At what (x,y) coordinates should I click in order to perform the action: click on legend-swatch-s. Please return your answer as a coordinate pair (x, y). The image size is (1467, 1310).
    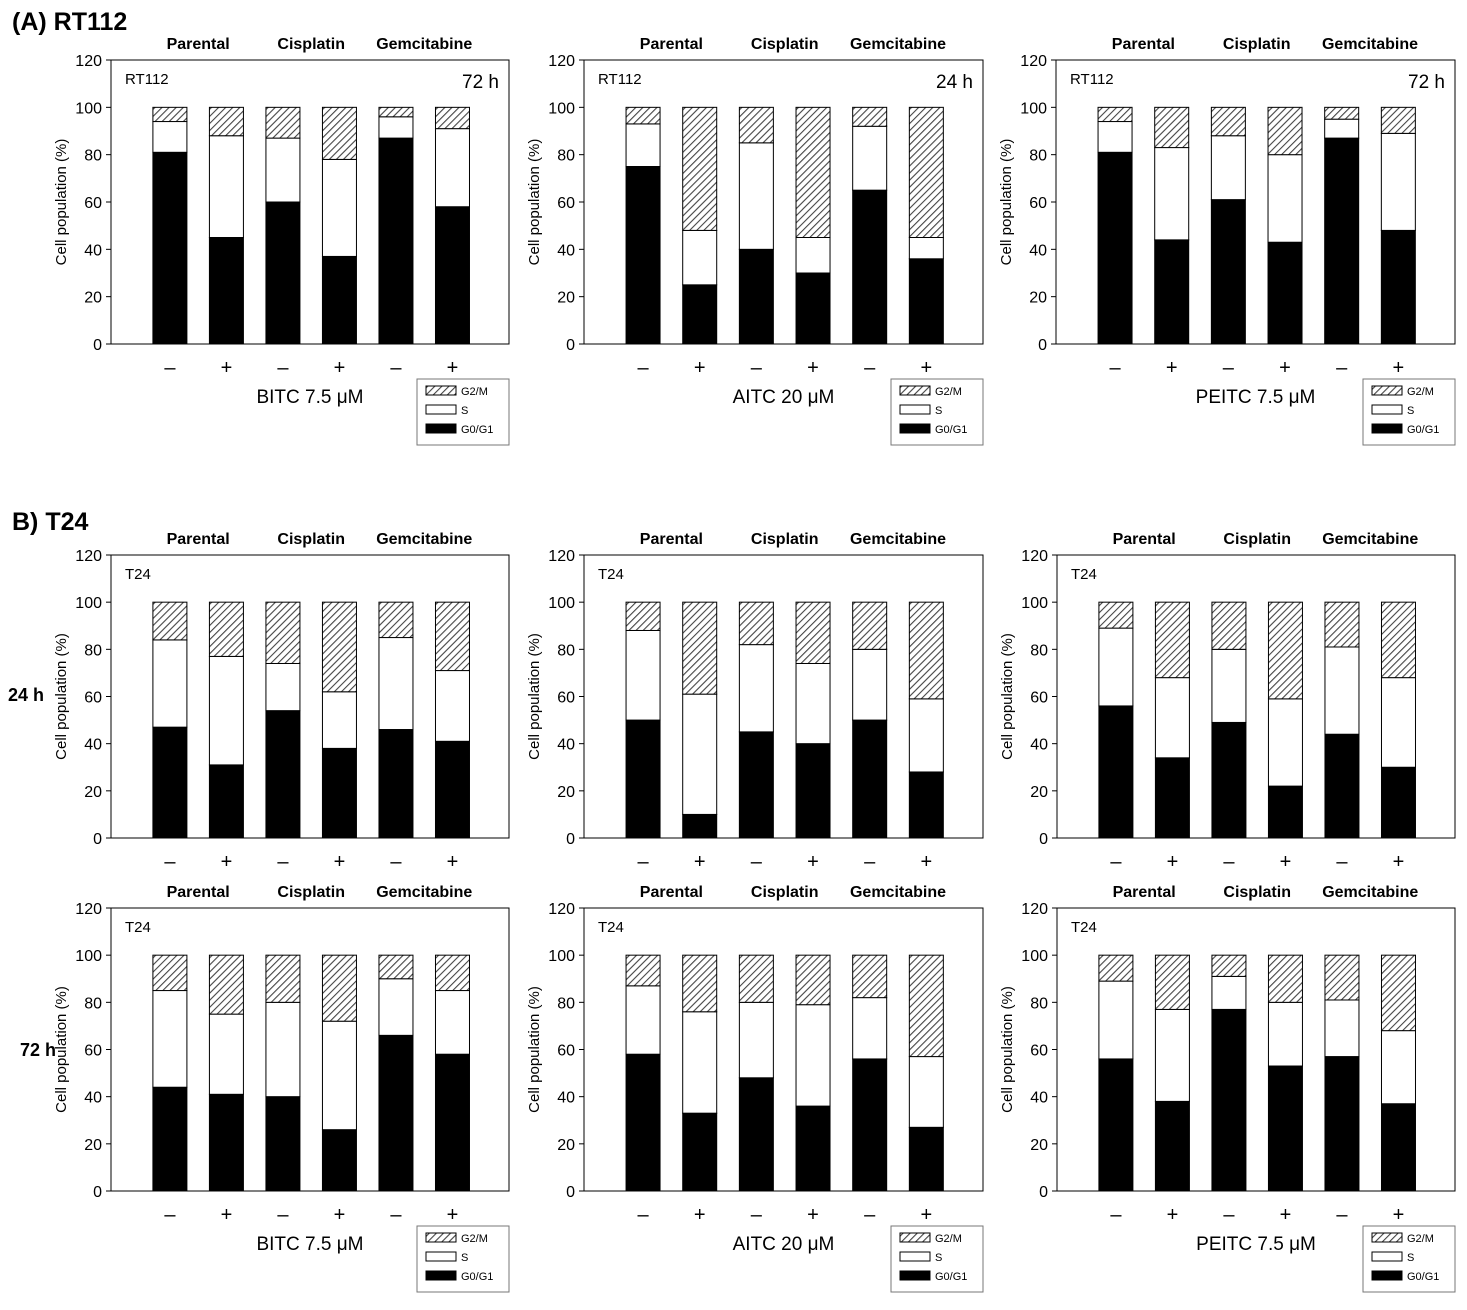
    Looking at the image, I should click on (1387, 409).